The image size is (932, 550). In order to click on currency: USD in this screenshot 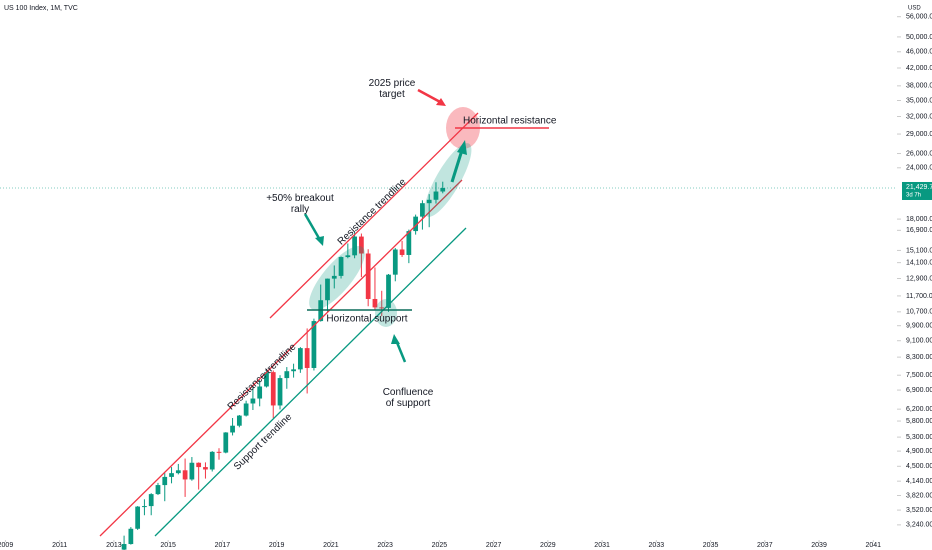, I will do `click(914, 9)`.